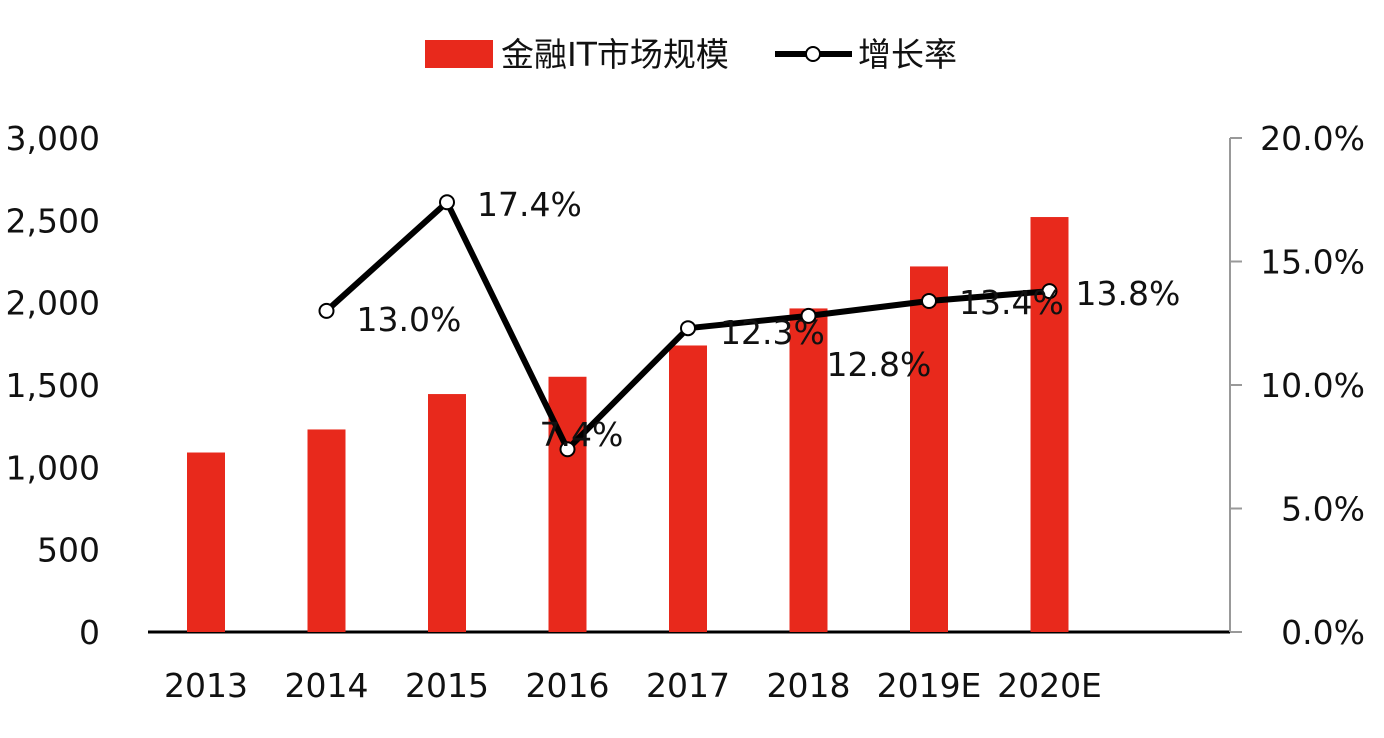  Describe the element at coordinates (813, 54) in the screenshot. I see `legend-line-marker` at that location.